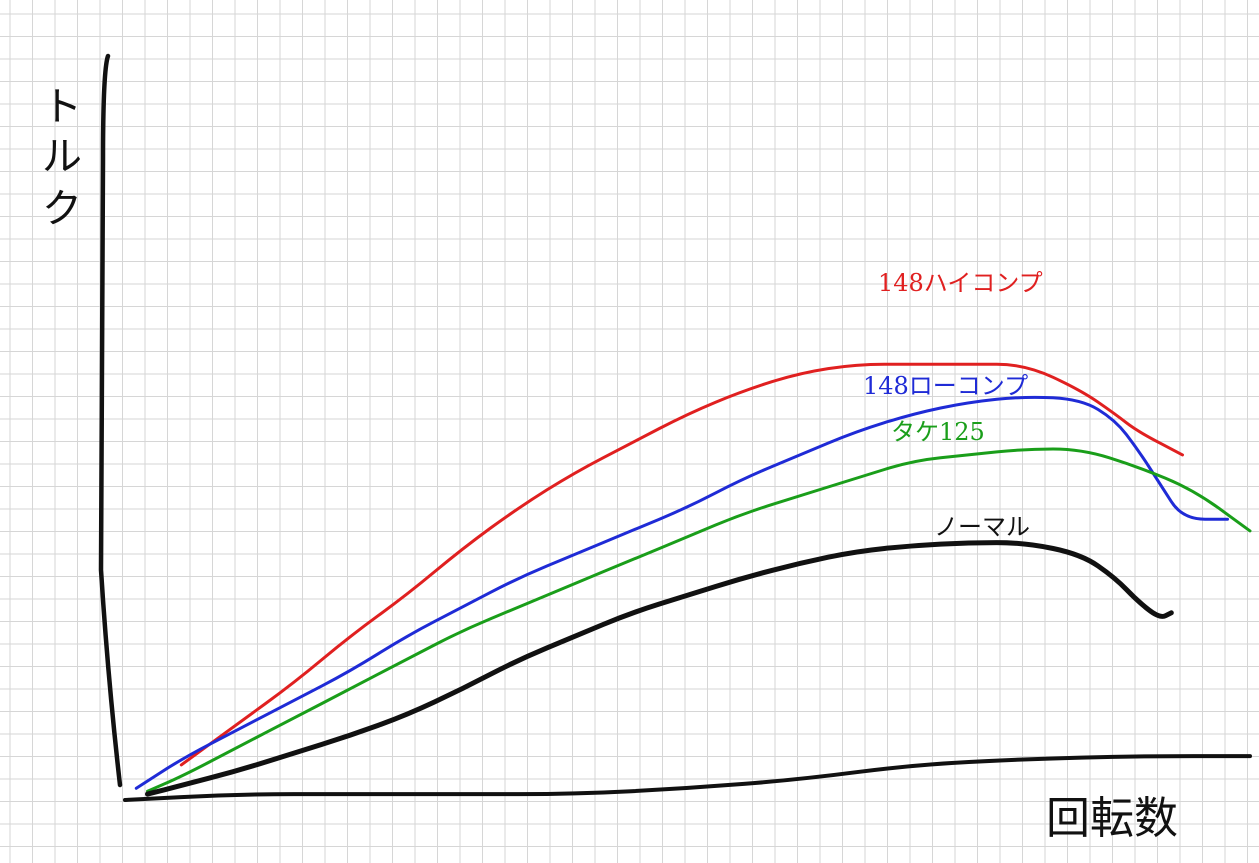  What do you see at coordinates (110, 420) in the screenshot?
I see `y-axis` at bounding box center [110, 420].